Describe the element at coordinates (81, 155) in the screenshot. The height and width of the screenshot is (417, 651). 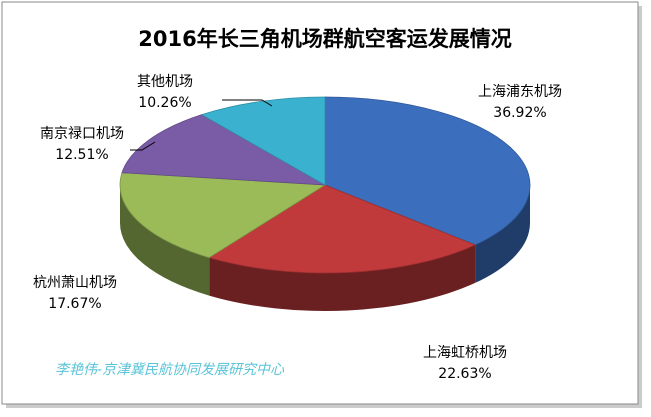
I see `value-label: 12.51%` at that location.